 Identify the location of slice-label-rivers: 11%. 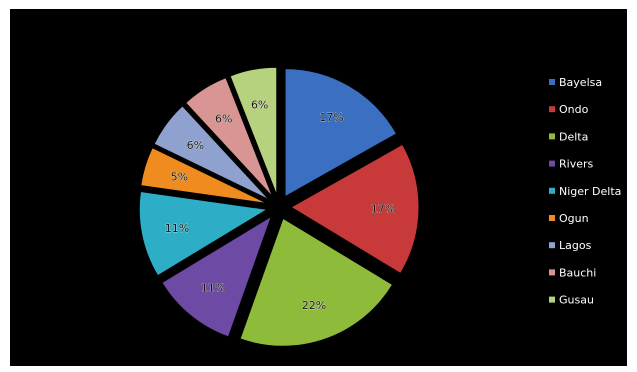
(213, 288).